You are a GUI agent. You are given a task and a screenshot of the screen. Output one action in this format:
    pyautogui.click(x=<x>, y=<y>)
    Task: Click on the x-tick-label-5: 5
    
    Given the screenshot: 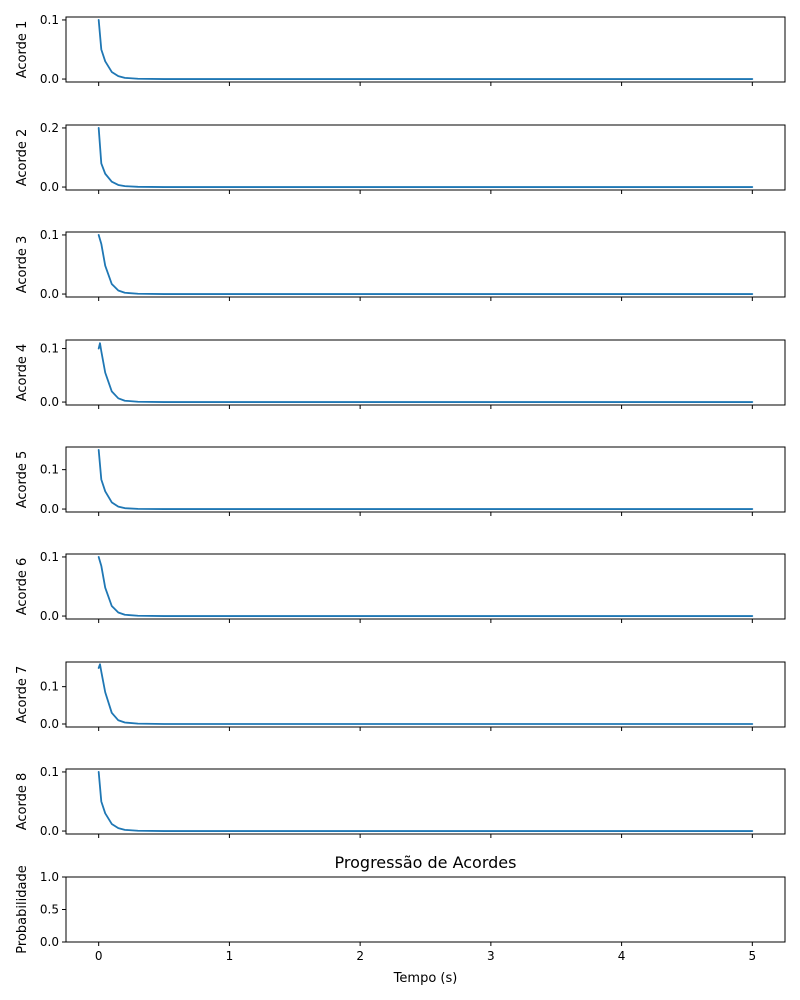 What is the action you would take?
    pyautogui.click(x=752, y=956)
    